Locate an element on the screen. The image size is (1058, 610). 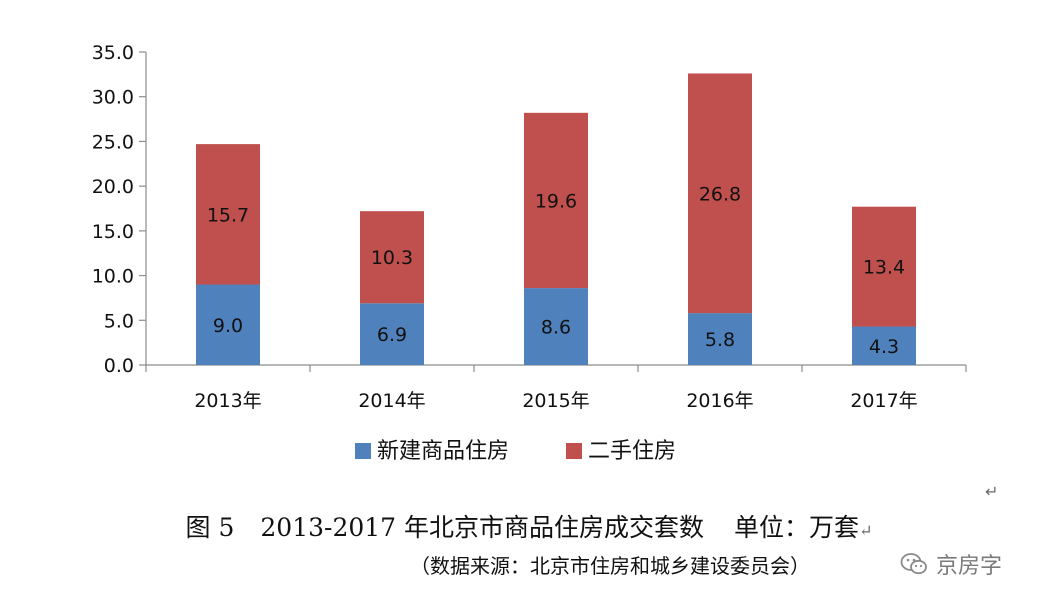
legend-label: 新建商品住房 is located at coordinates (443, 451).